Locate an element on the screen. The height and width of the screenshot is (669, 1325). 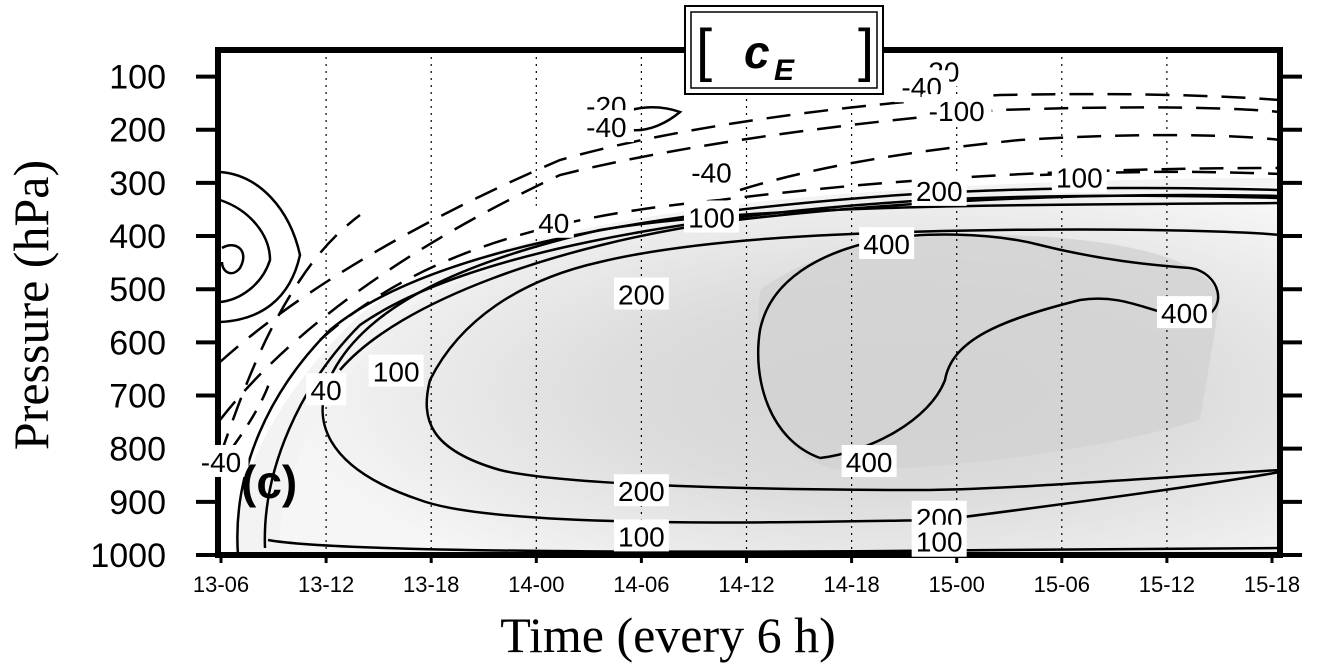
y-tick-label: 100 is located at coordinates (137, 78).